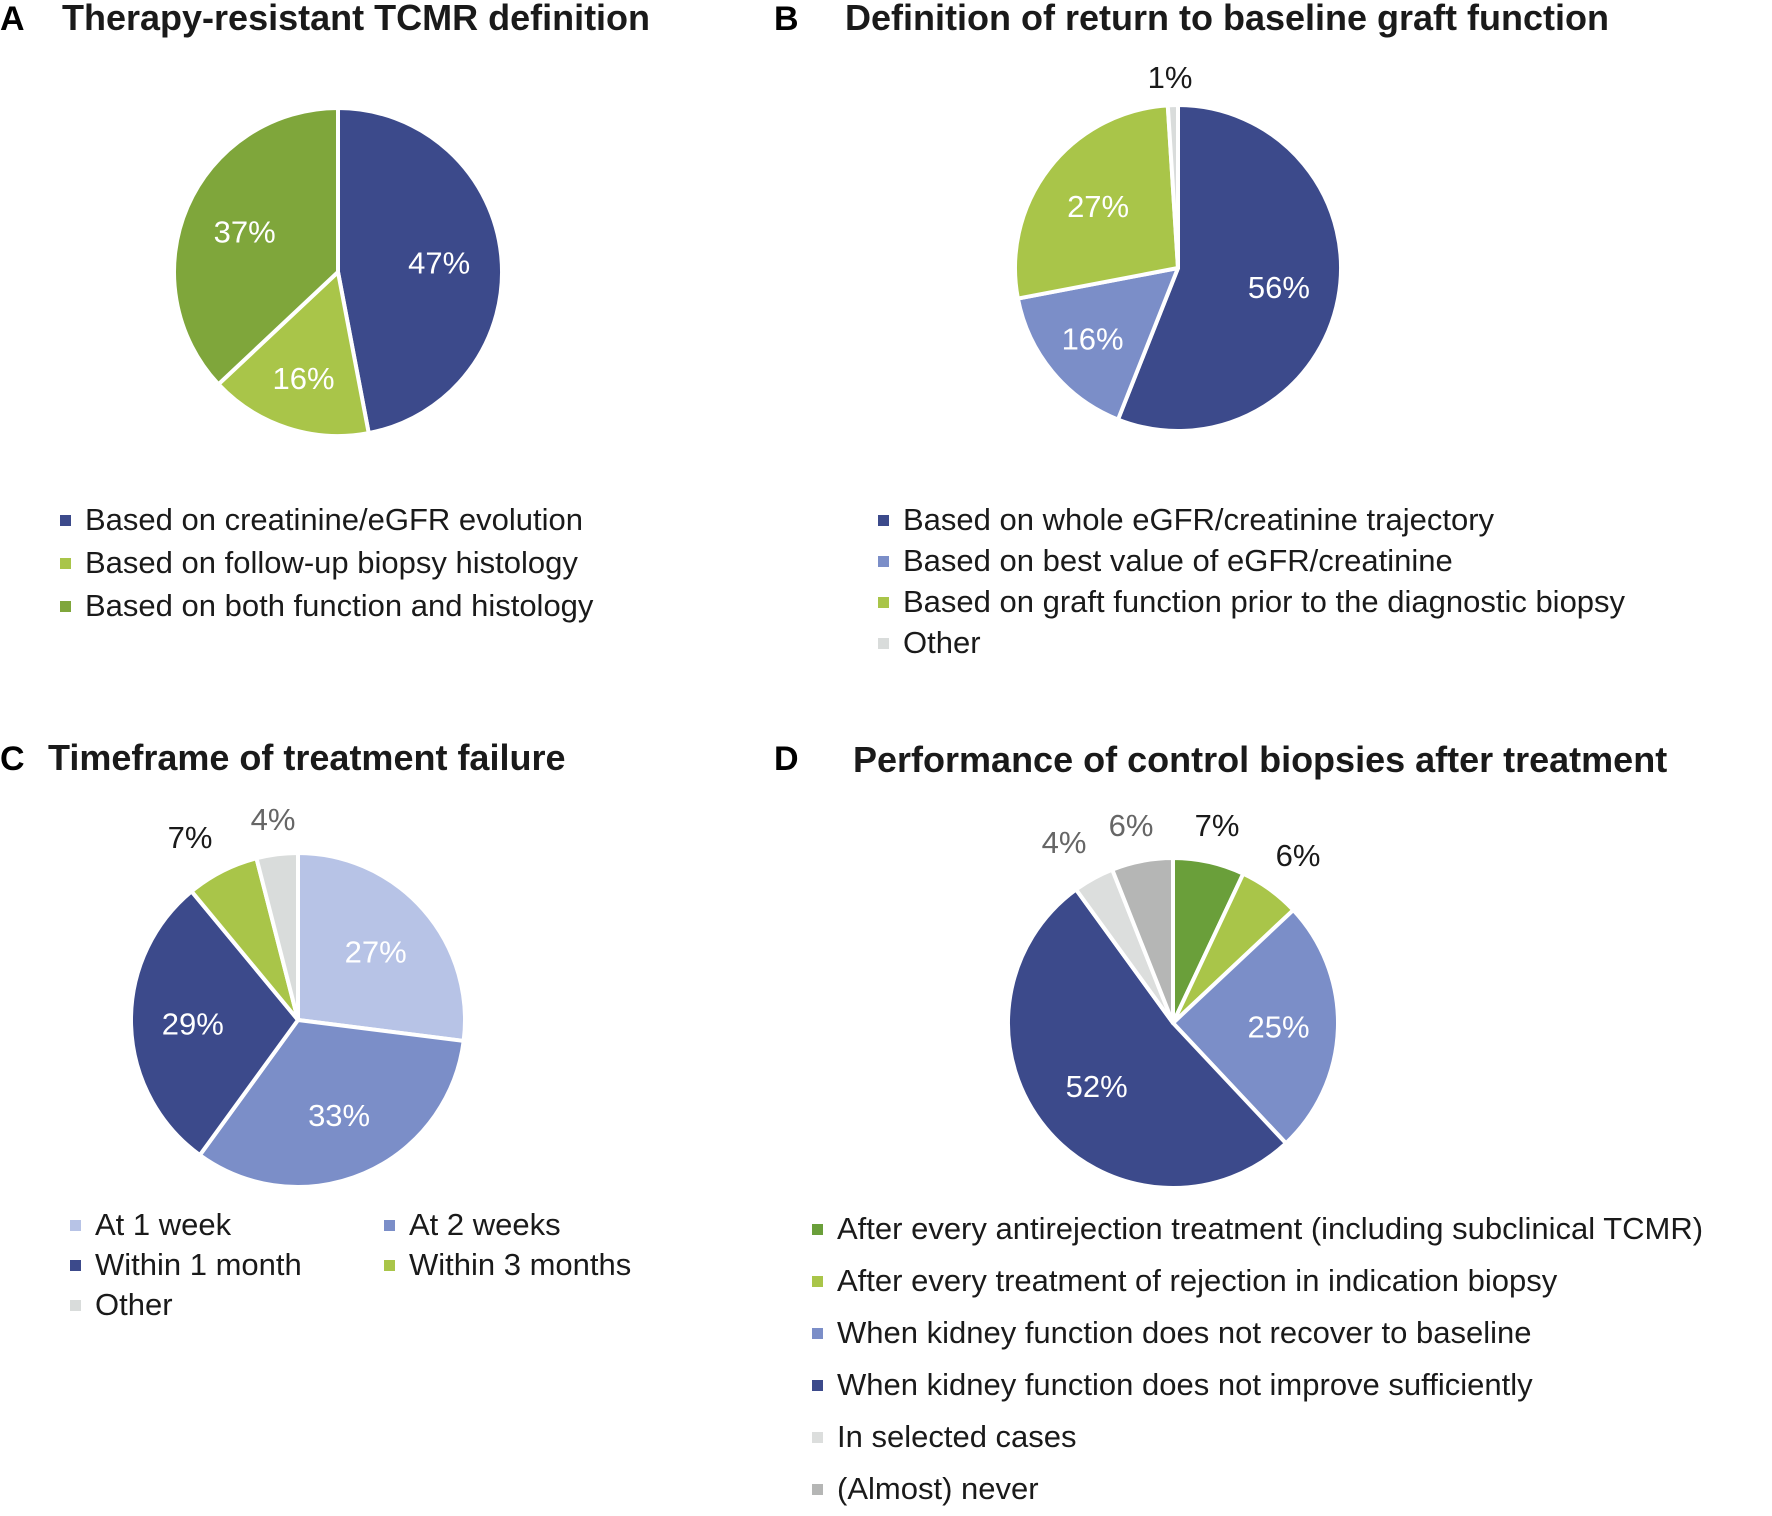 The height and width of the screenshot is (1516, 1772). I want to click on panel-letter: A, so click(12, 19).